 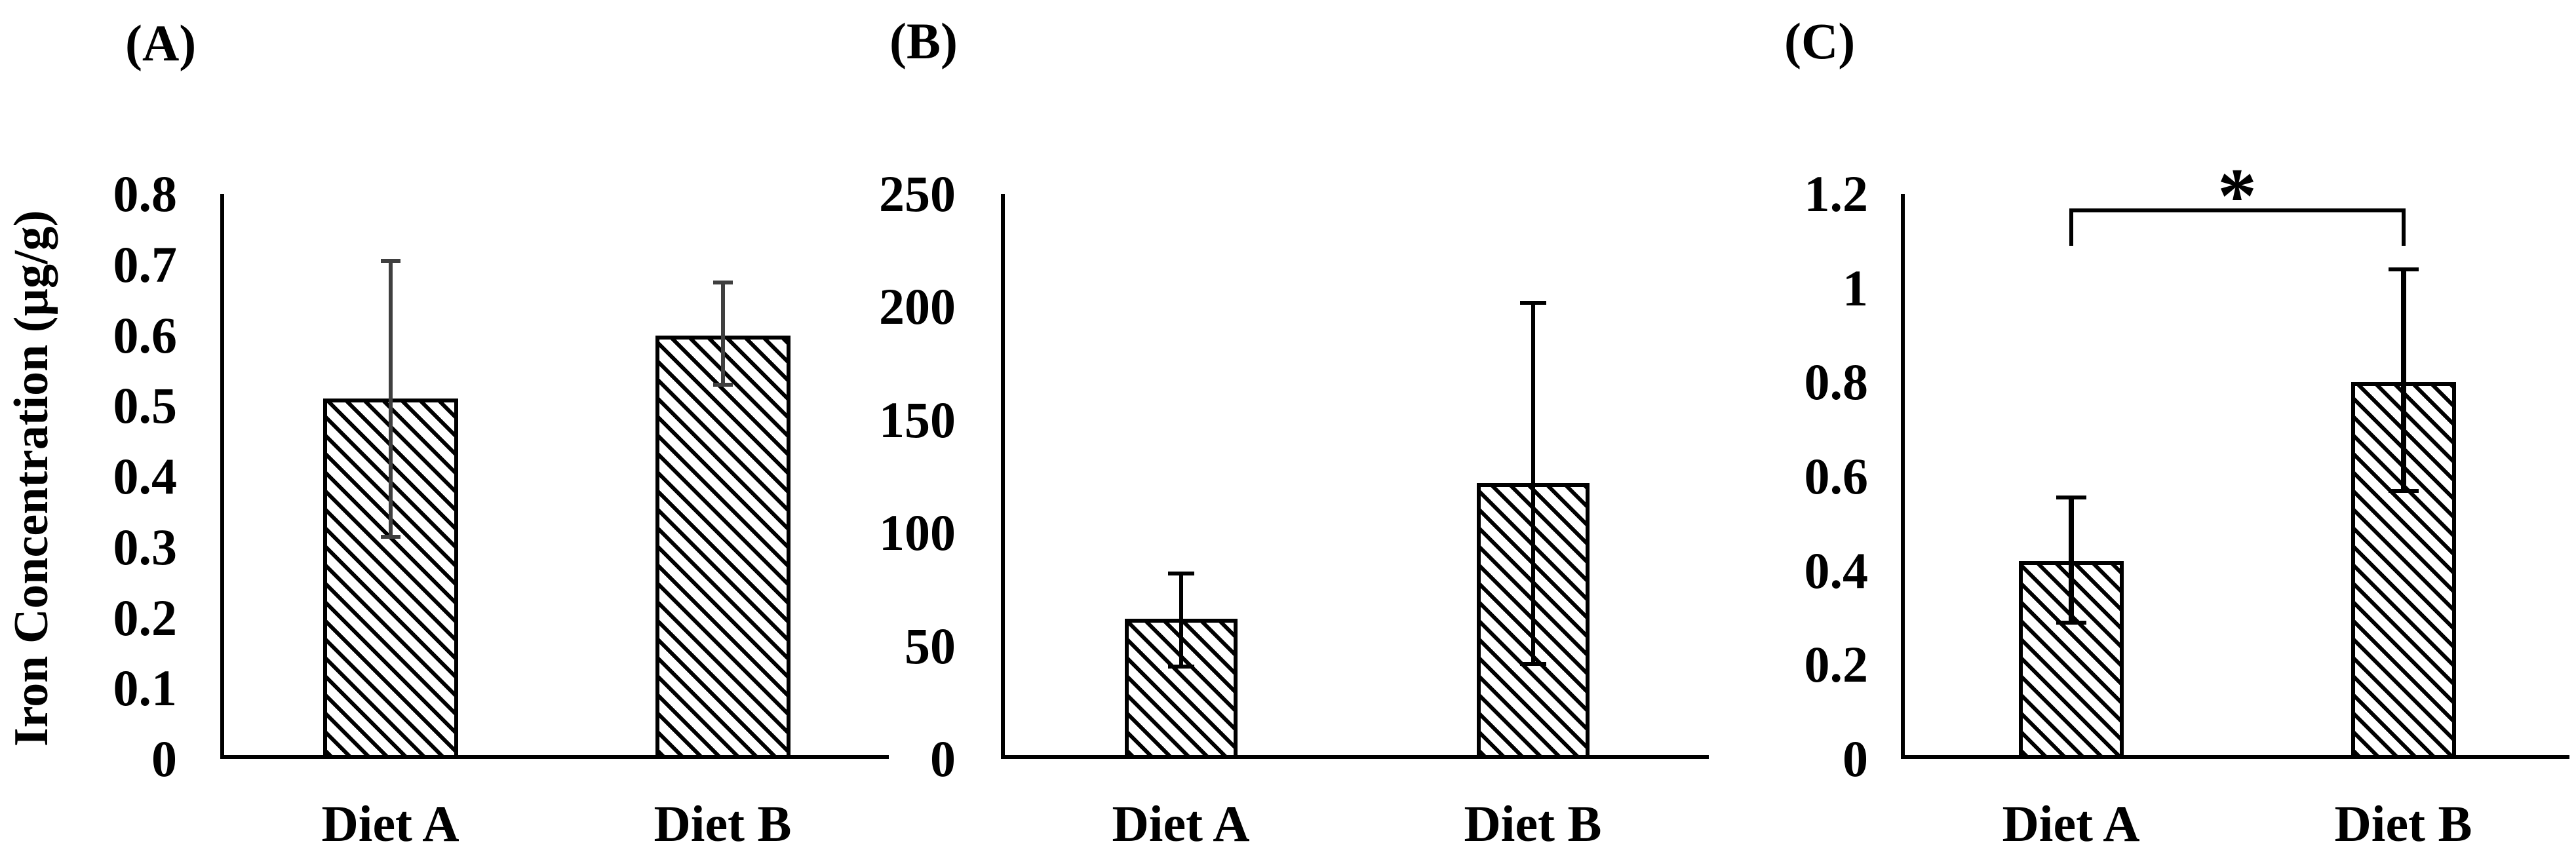 I want to click on significance-asterisk: *, so click(x=2237, y=195).